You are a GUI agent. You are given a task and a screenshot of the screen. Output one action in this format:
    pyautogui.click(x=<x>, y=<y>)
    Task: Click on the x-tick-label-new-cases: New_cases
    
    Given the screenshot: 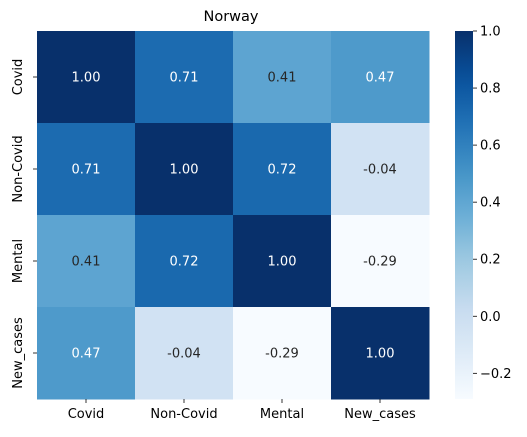 What is the action you would take?
    pyautogui.click(x=380, y=414)
    